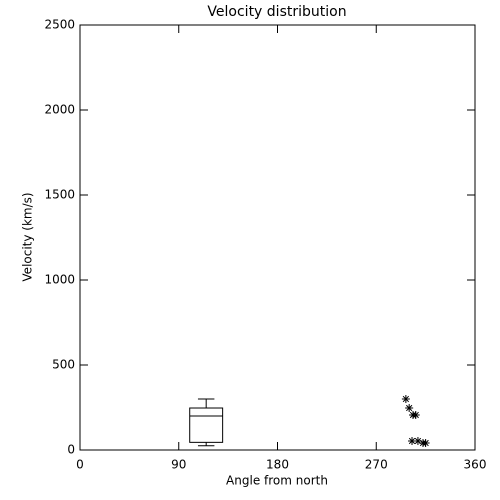 The image size is (500, 500). Describe the element at coordinates (277, 465) in the screenshot. I see `x-tick-label: 180` at that location.